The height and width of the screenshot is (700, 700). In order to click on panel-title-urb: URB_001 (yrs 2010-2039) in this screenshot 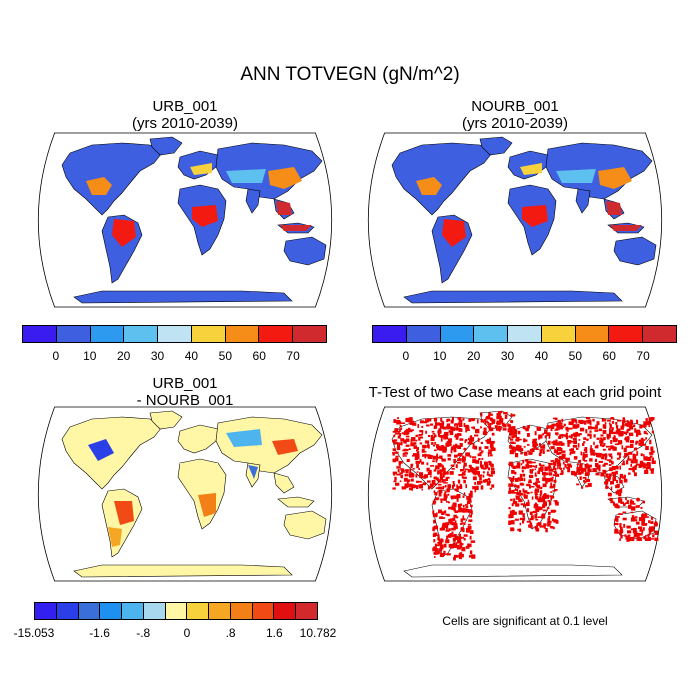, I will do `click(185, 115)`.